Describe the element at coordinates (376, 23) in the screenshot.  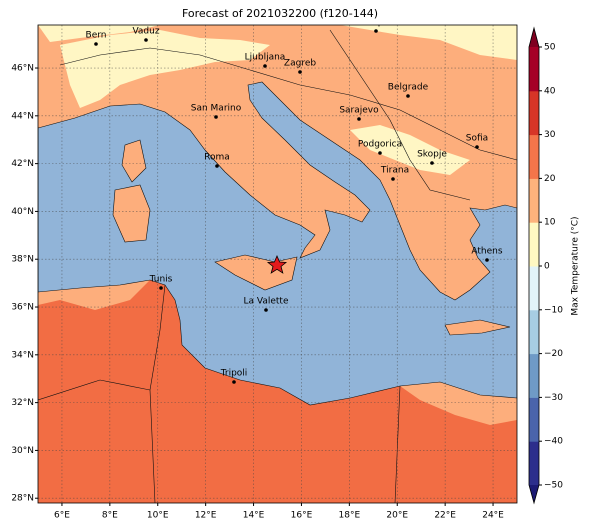
I see `city-label: Budapest` at that location.